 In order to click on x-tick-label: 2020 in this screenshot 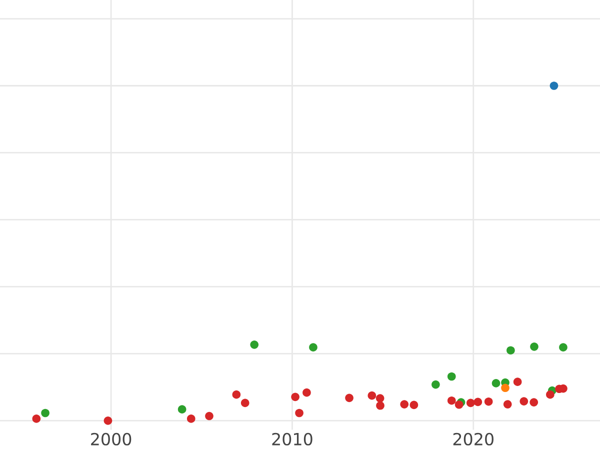, I will do `click(473, 439)`.